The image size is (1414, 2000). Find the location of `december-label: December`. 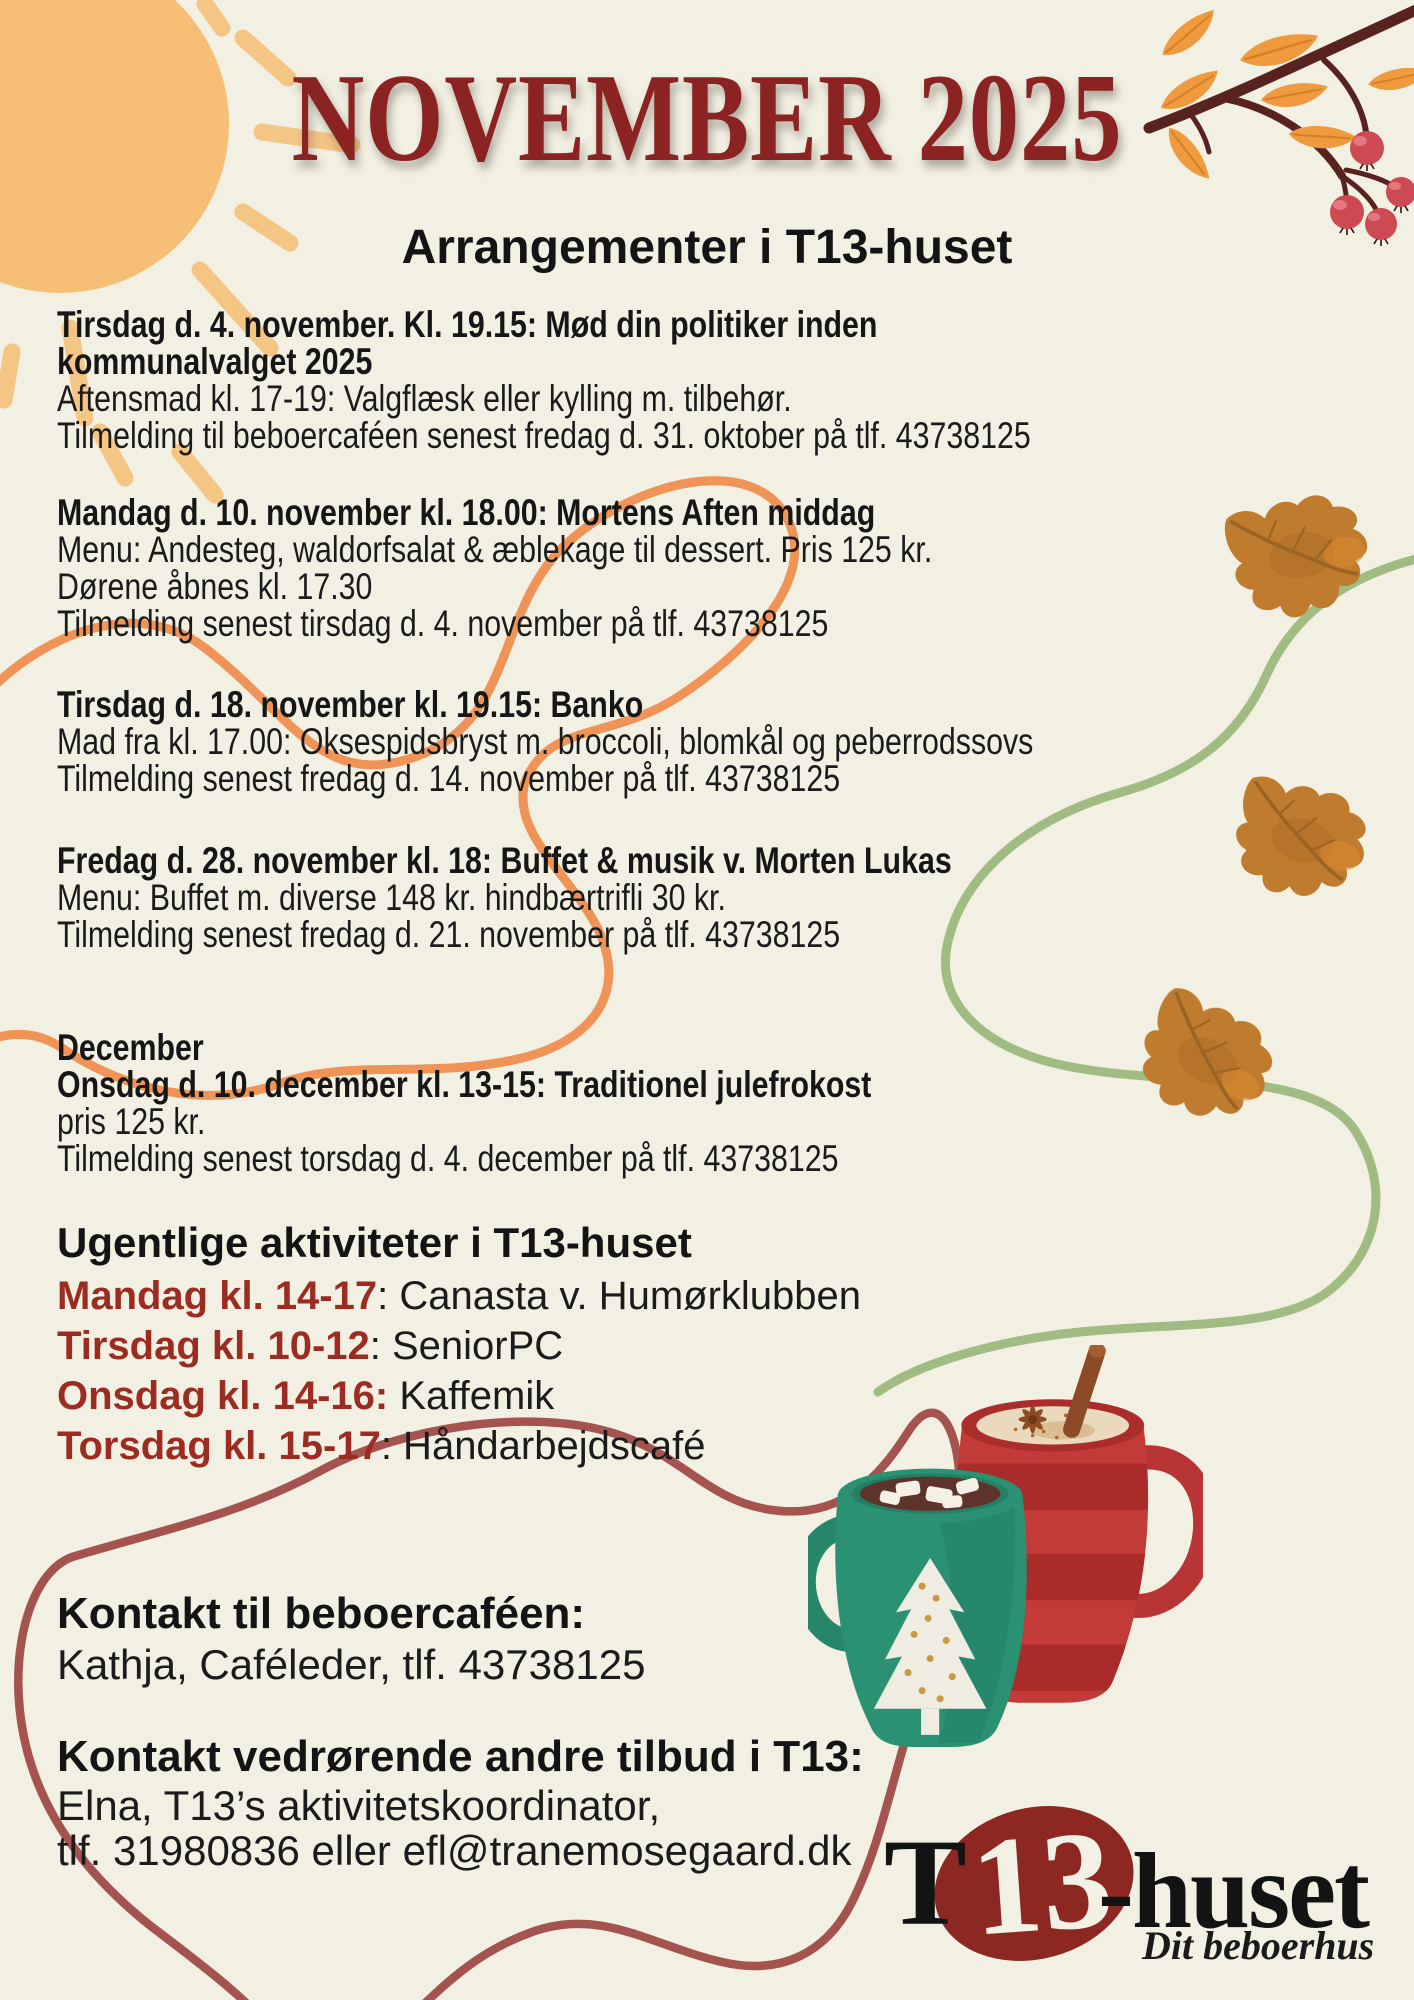

december-label: December is located at coordinates (130, 1047).